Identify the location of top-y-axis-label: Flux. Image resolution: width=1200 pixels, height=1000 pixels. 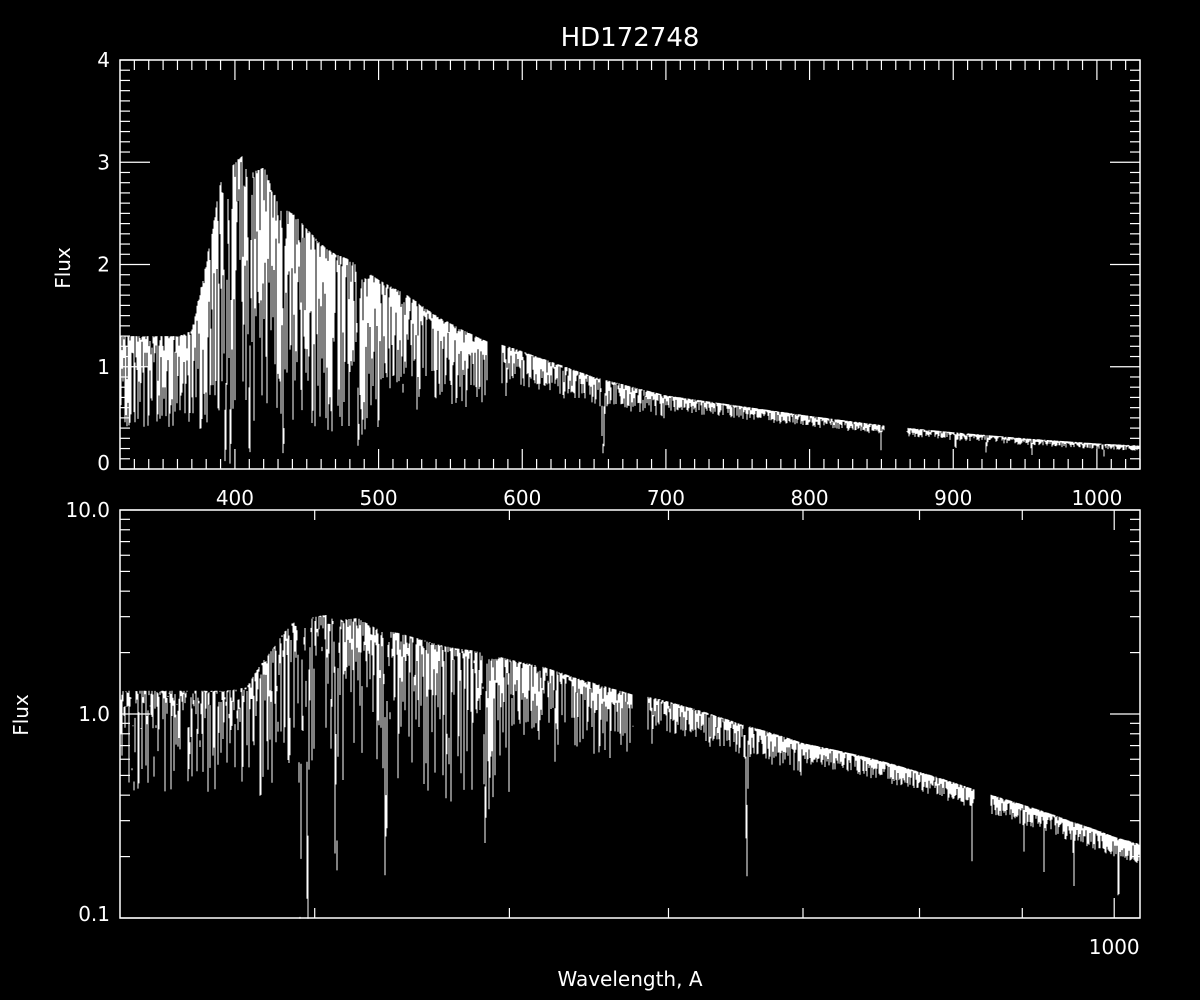
(63, 268).